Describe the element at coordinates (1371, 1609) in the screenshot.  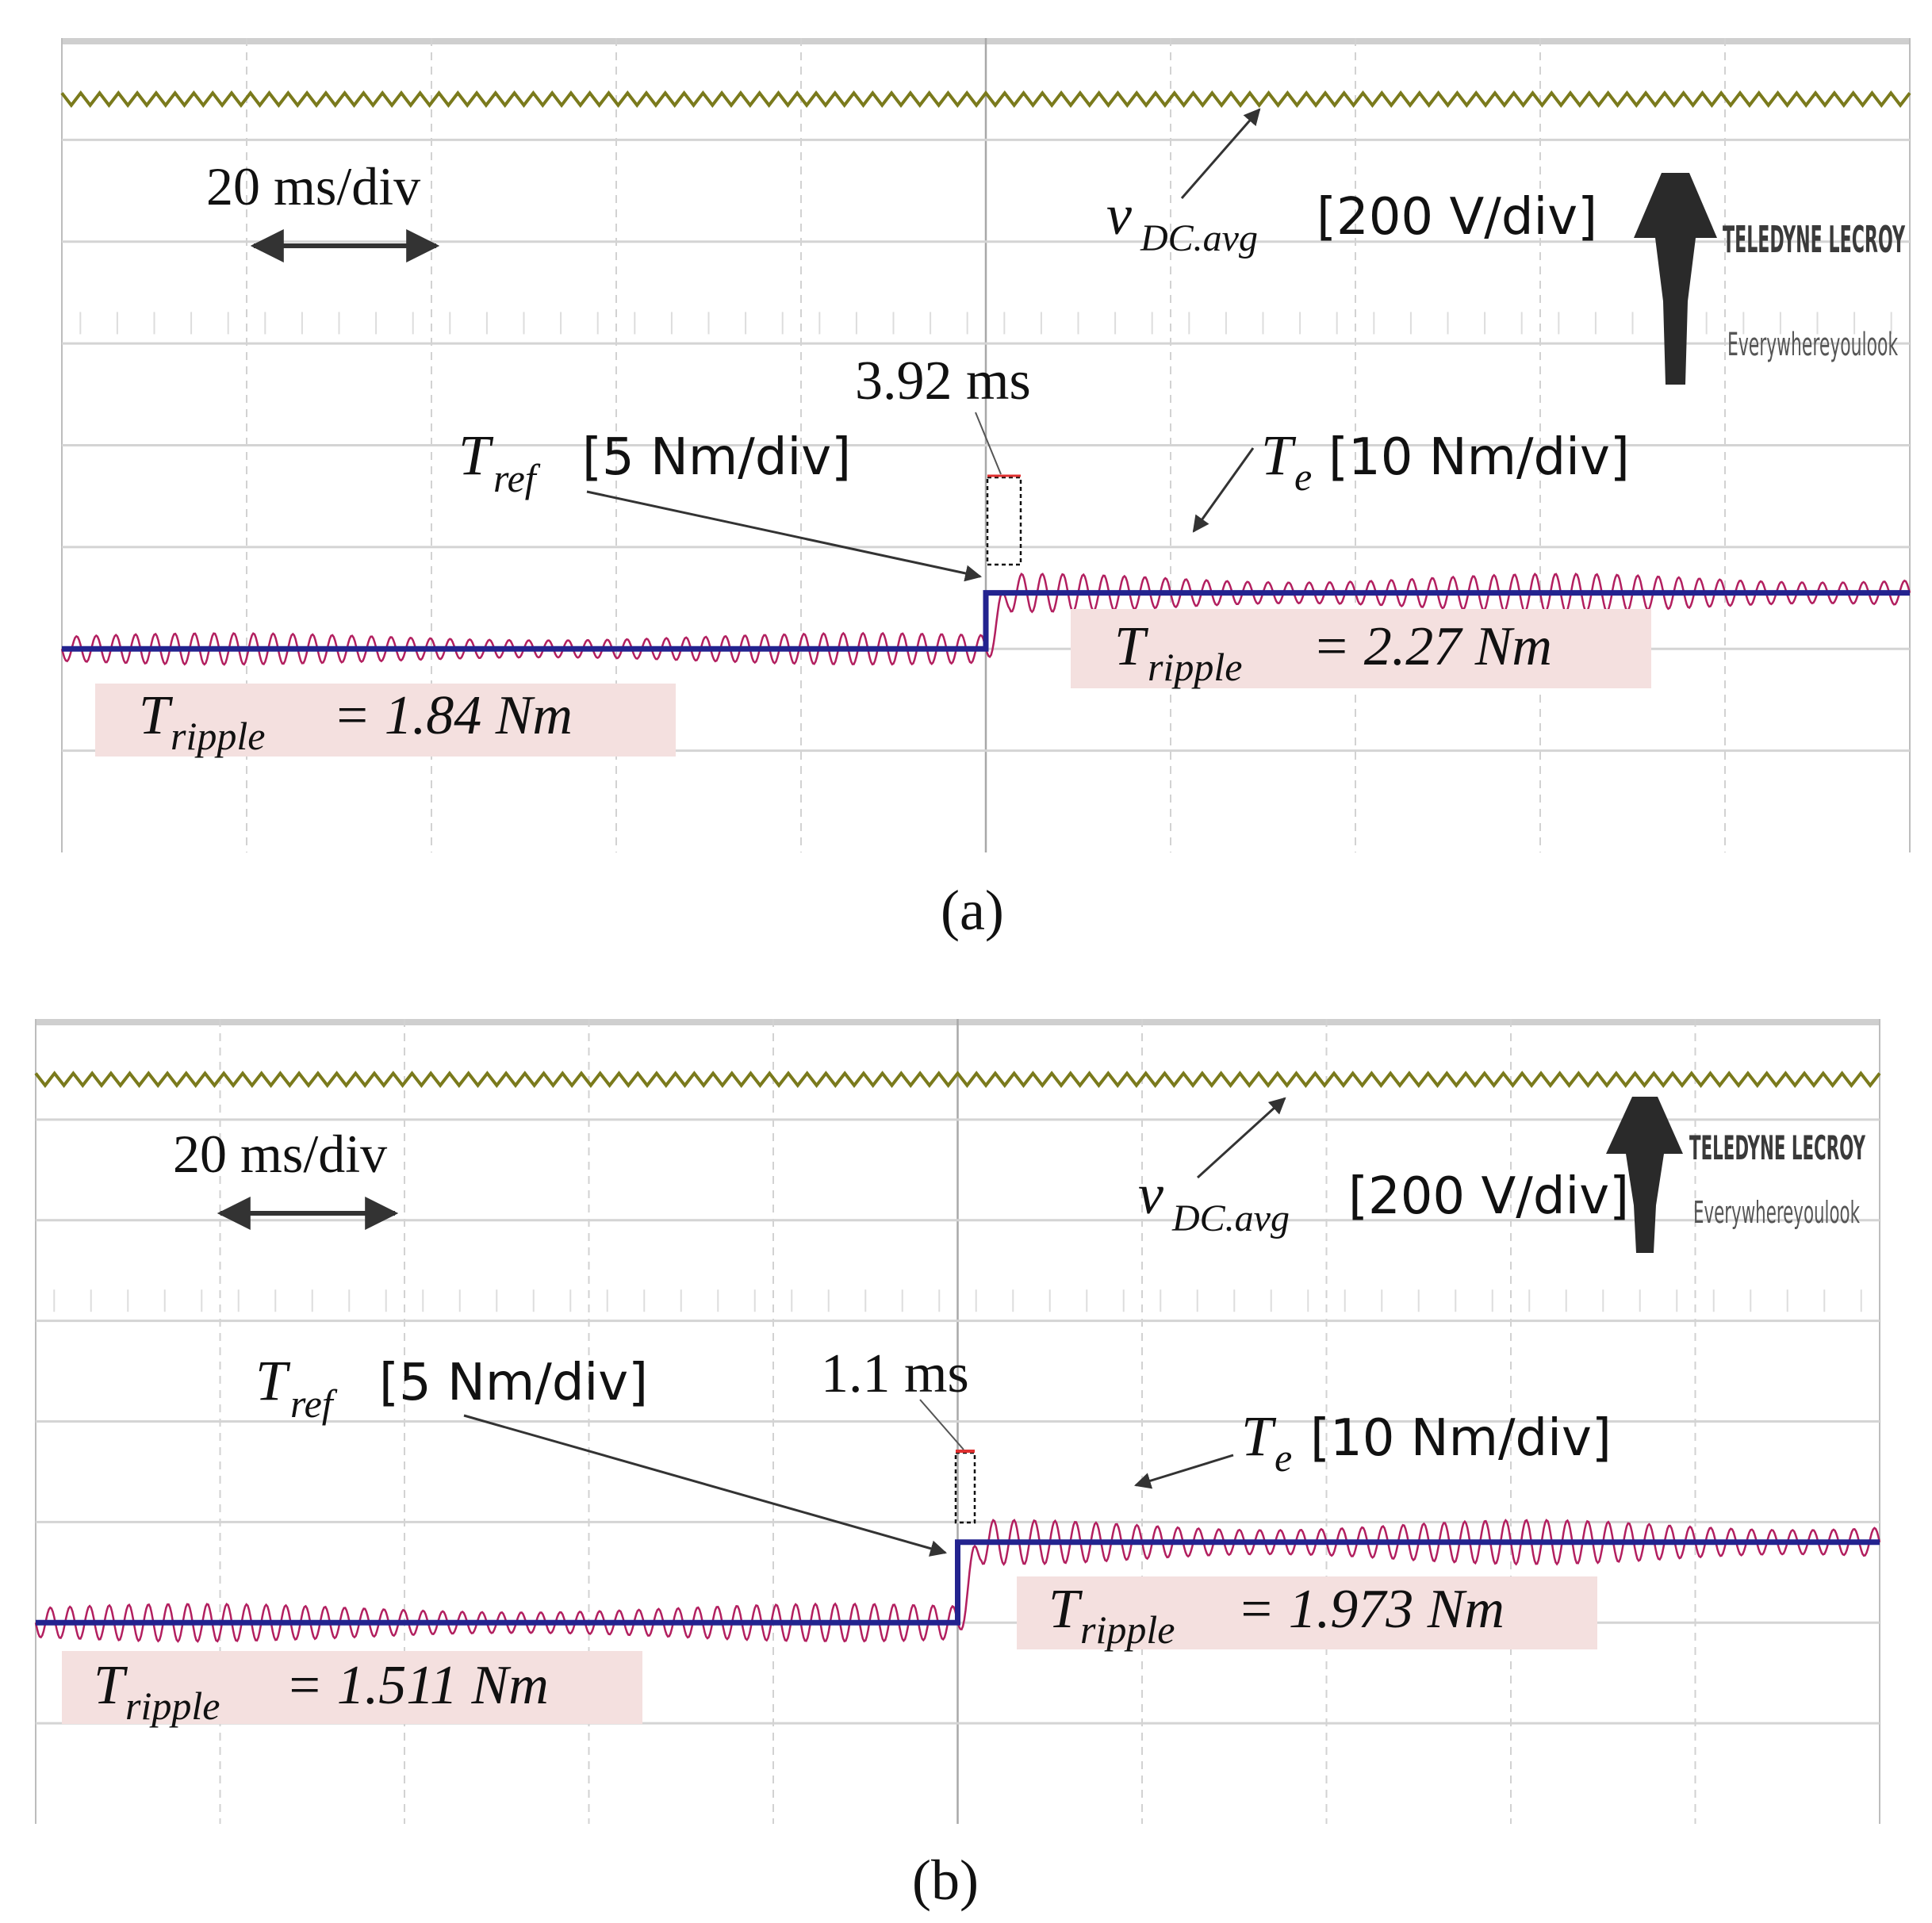
I see `ripple-after-value-b: = 1.973 Nm` at that location.